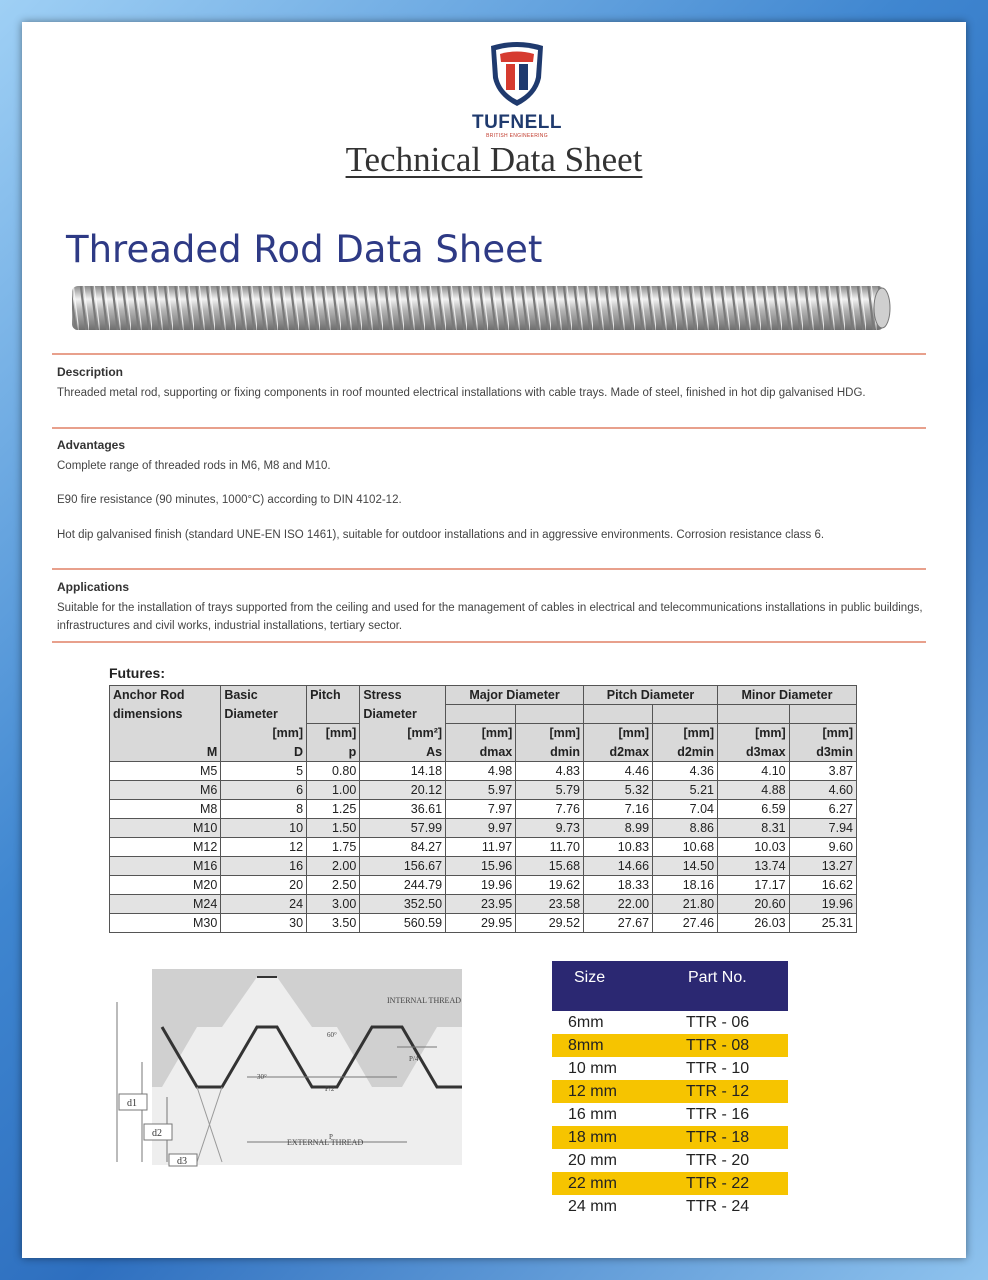 Image resolution: width=988 pixels, height=1280 pixels. I want to click on table-cell: 11.70, so click(550, 847).